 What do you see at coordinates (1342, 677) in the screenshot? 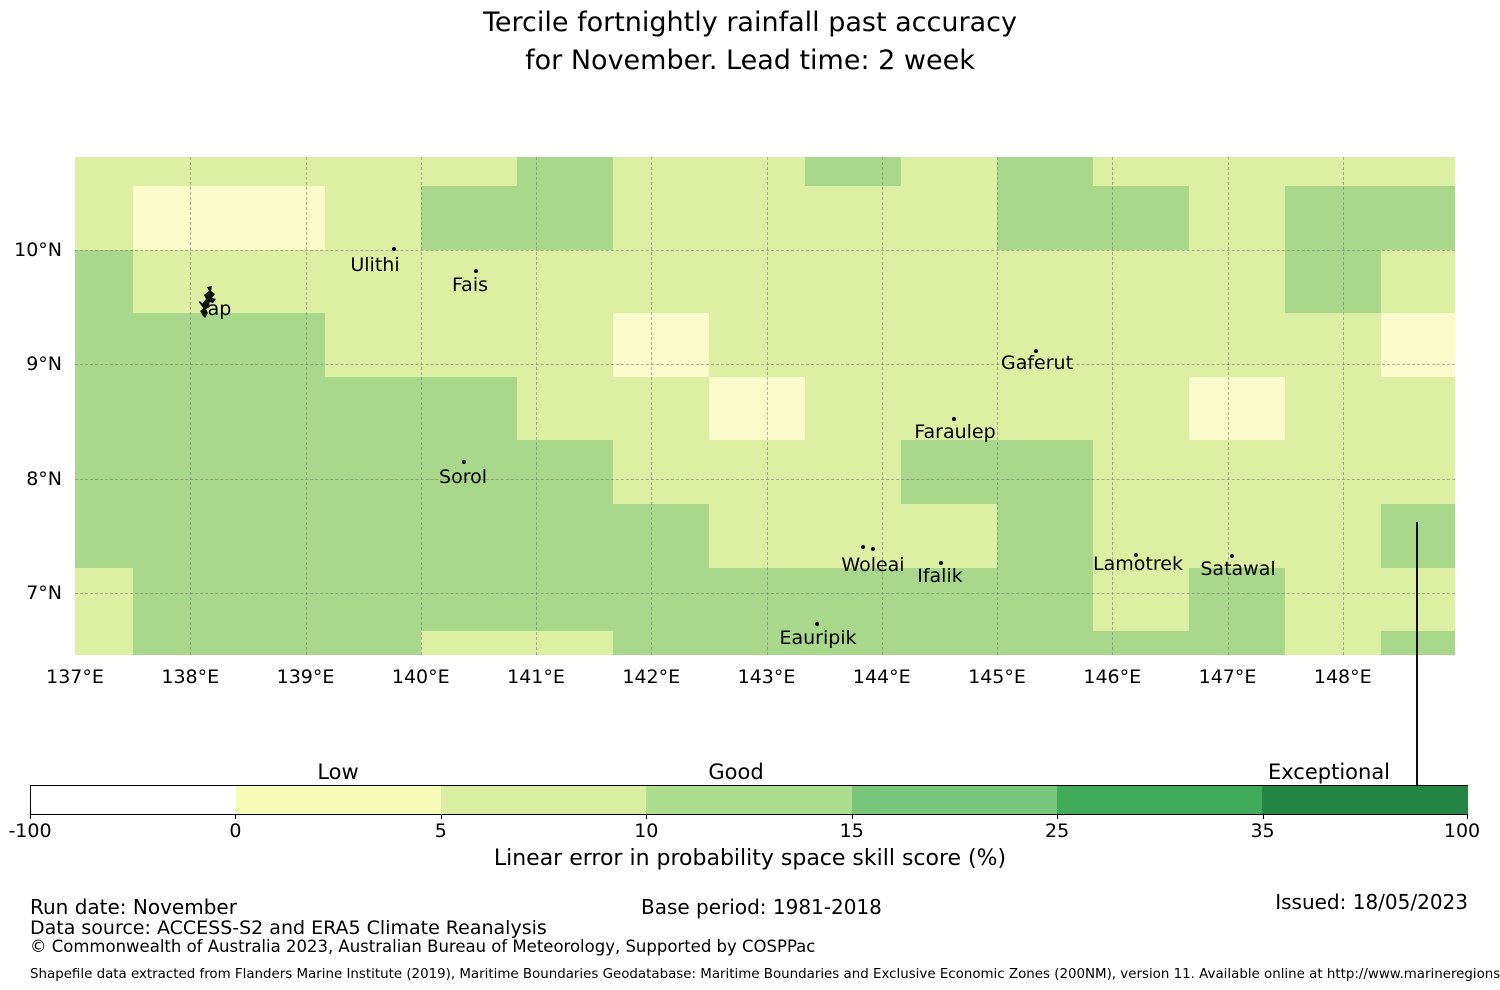
I see `x-tick-label: 148°E` at bounding box center [1342, 677].